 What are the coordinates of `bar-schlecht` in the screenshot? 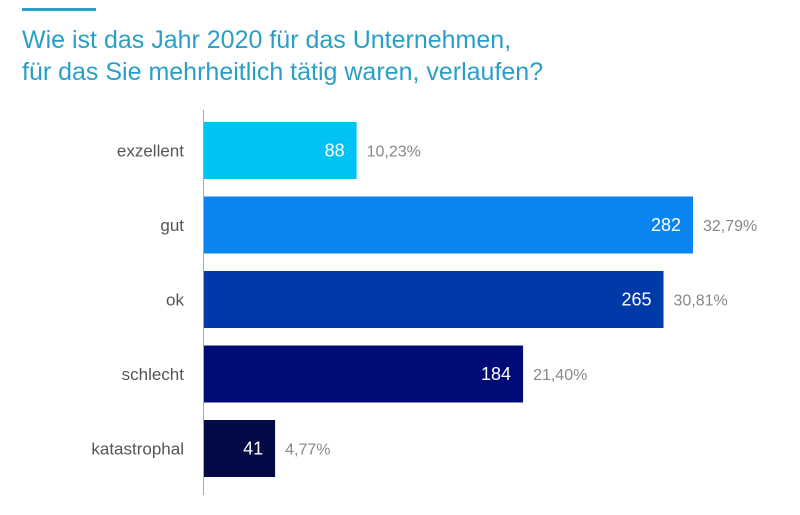 It's located at (364, 374).